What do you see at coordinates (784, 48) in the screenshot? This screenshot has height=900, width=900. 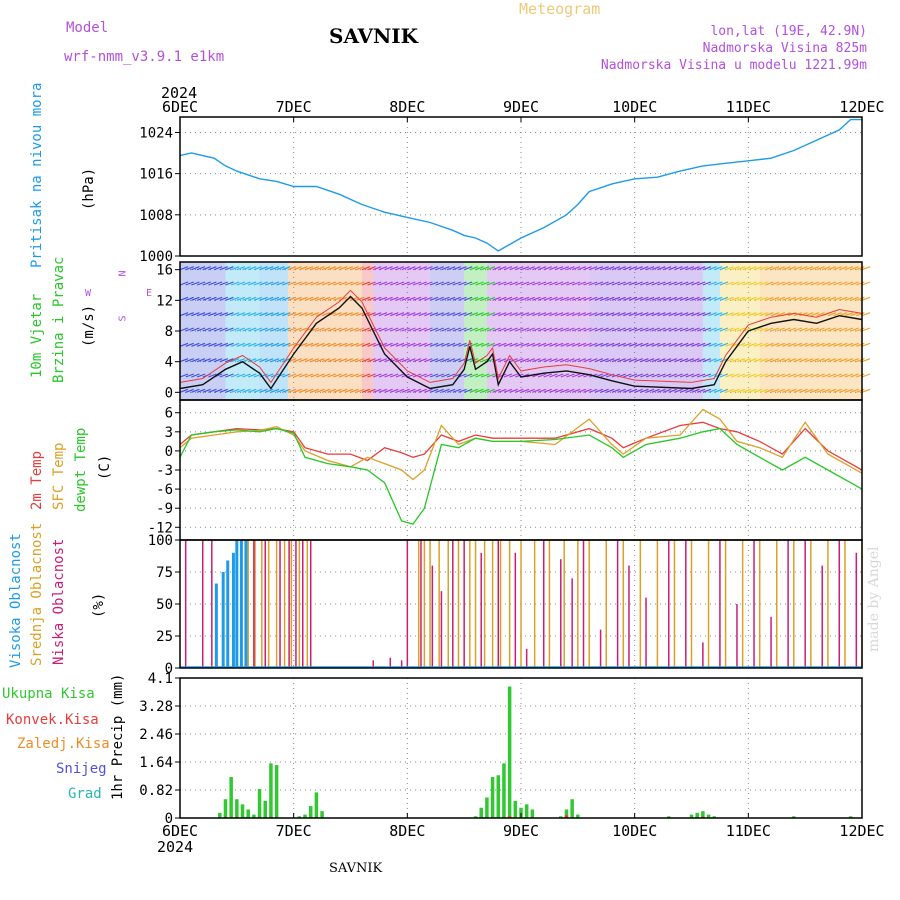 I see `altitude-label: Nadmorska Visina 825m` at bounding box center [784, 48].